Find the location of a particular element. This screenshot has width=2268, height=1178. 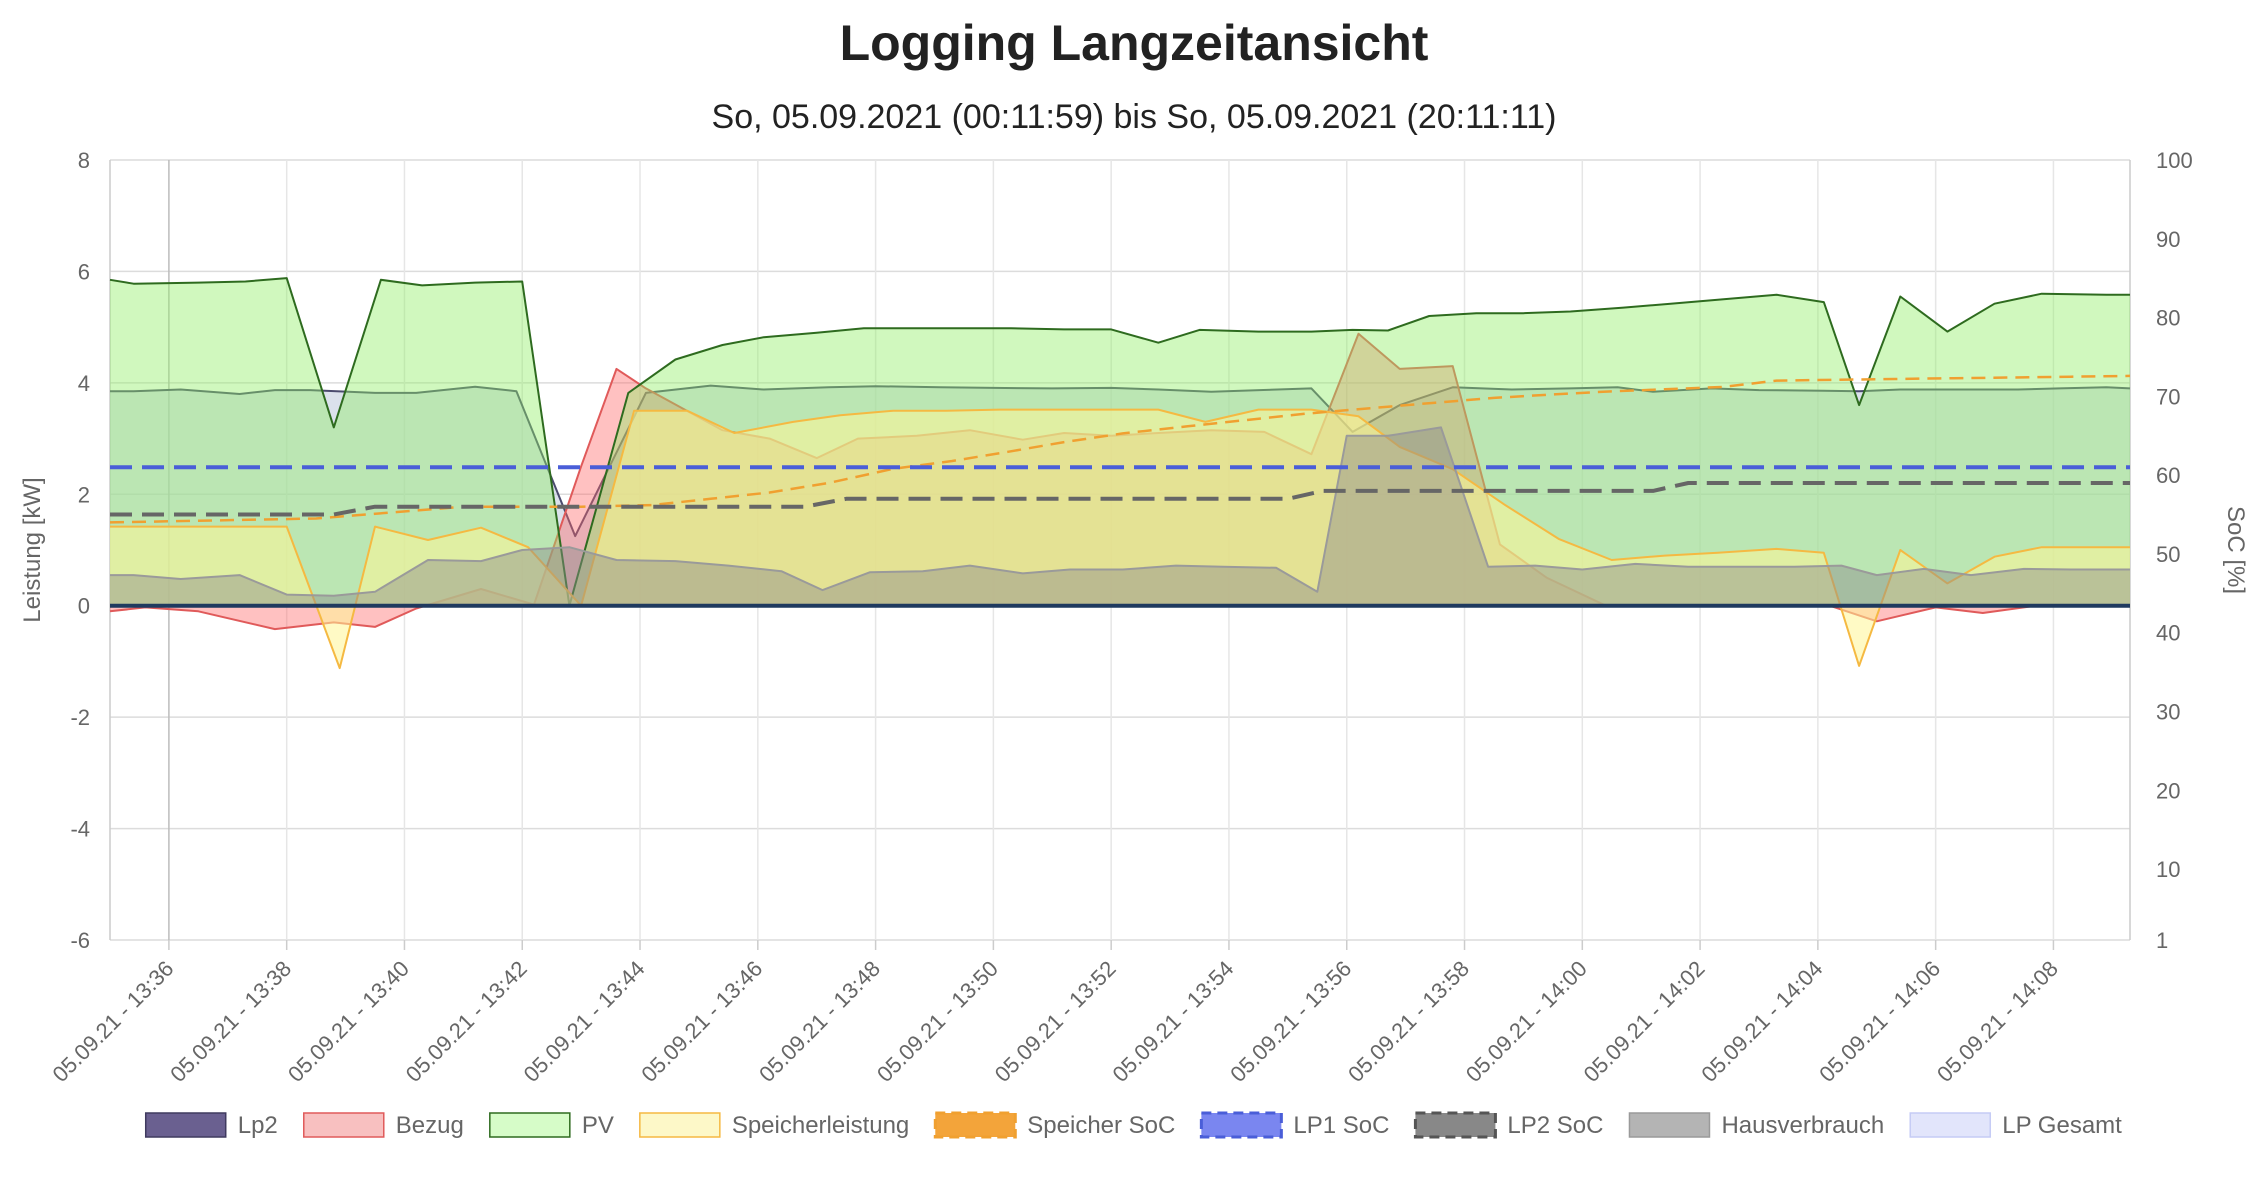

chart-title: Logging Langzeitansicht is located at coordinates (1134, 43).